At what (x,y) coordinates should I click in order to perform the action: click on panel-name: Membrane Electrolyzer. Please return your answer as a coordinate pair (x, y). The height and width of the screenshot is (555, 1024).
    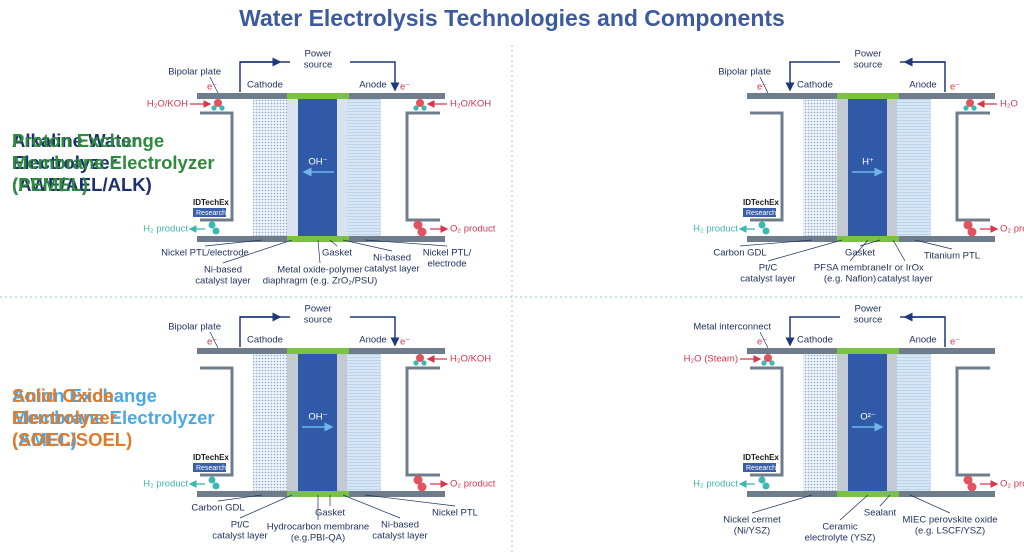
    Looking at the image, I should click on (113, 417).